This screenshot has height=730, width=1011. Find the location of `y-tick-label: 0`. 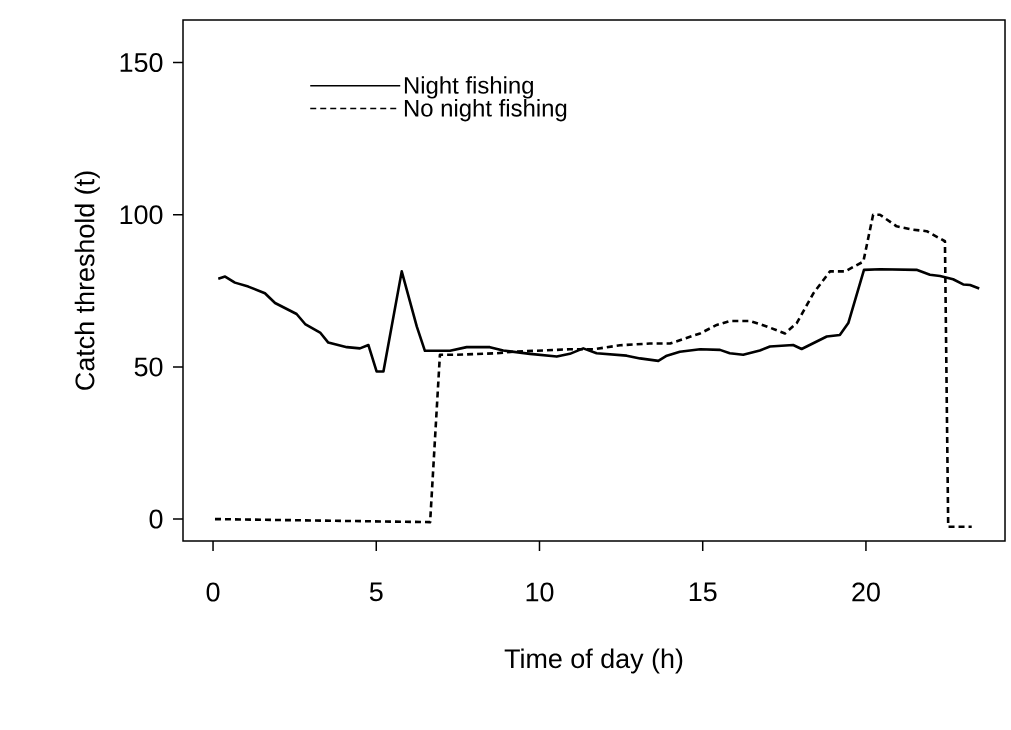

y-tick-label: 0 is located at coordinates (156, 519).